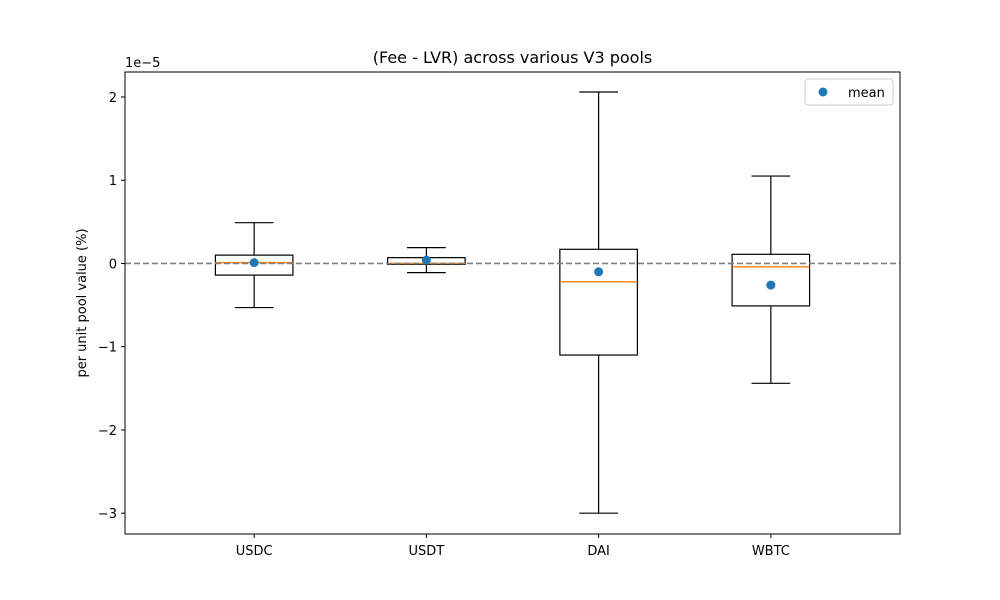 The image size is (1000, 600). I want to click on legend-mean-marker, so click(823, 92).